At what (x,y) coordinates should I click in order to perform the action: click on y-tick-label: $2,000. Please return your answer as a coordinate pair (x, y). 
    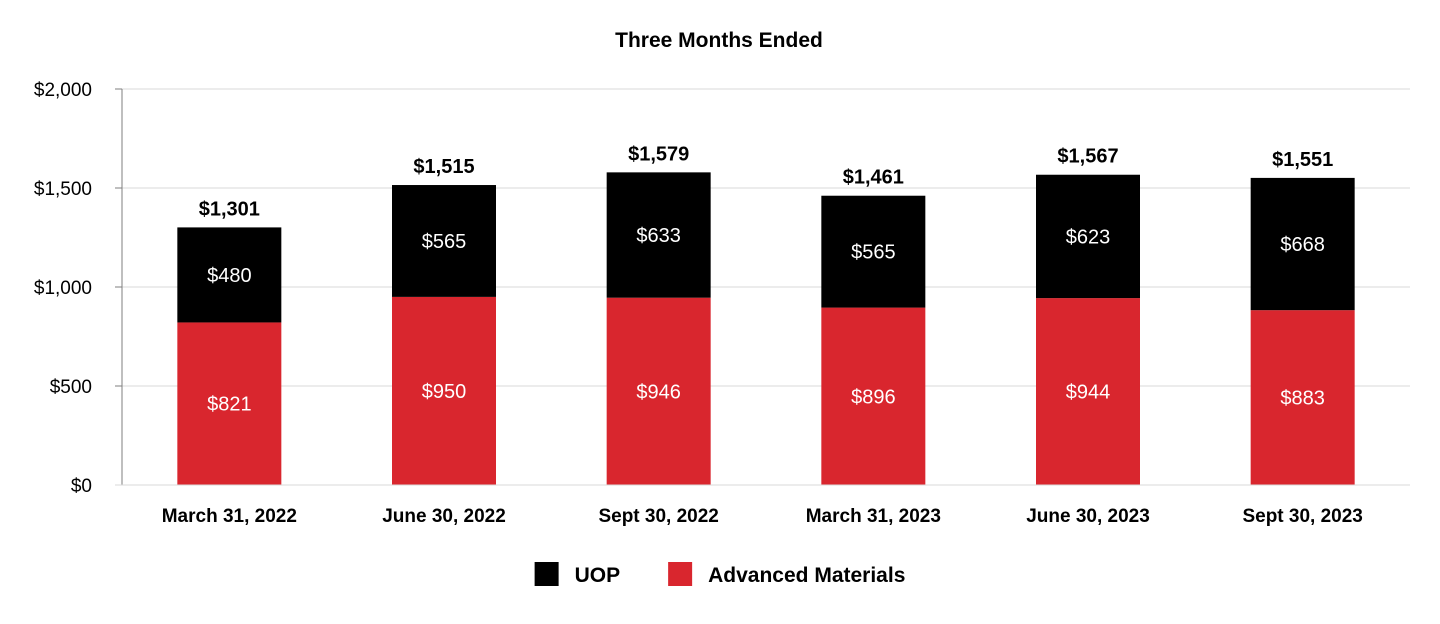
    Looking at the image, I should click on (63, 90).